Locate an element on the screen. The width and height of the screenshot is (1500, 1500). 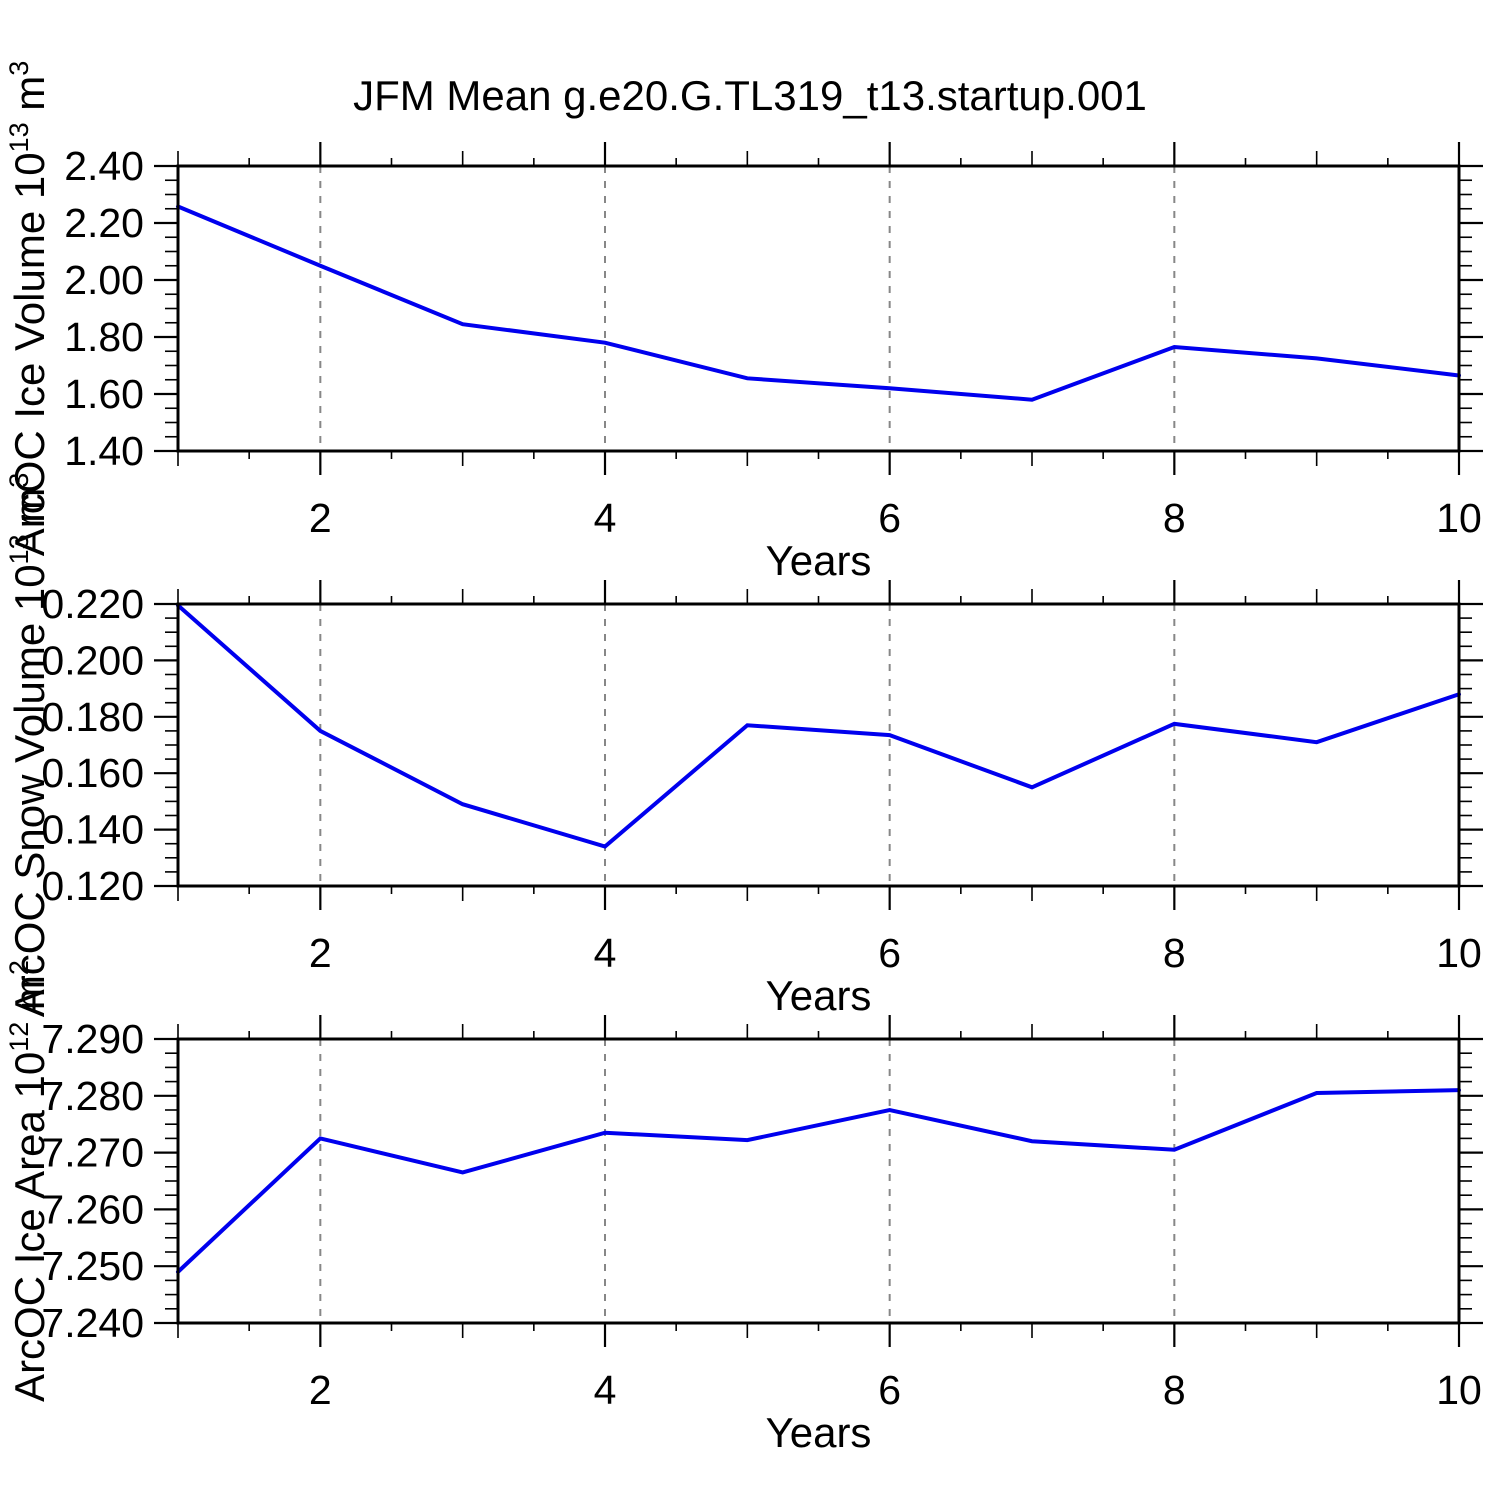
snow-volume-xtick-label: 4 is located at coordinates (605, 953).